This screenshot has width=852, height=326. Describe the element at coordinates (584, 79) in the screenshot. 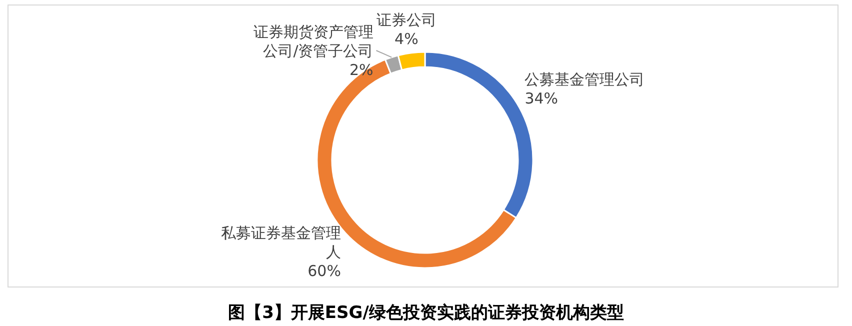

I see `slice-label: 公募基金管理公司` at that location.